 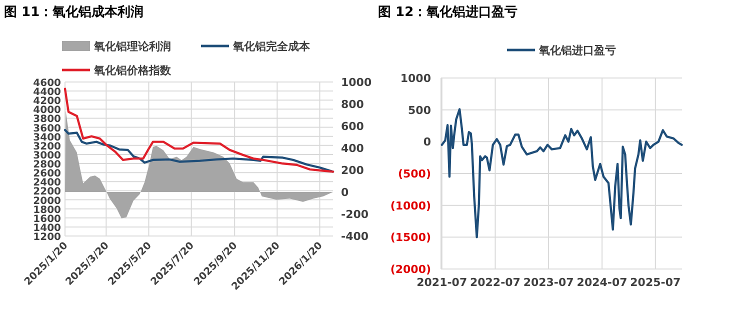 What do you see at coordinates (548, 282) in the screenshot?
I see `x-tick-label: 2023-07` at bounding box center [548, 282].